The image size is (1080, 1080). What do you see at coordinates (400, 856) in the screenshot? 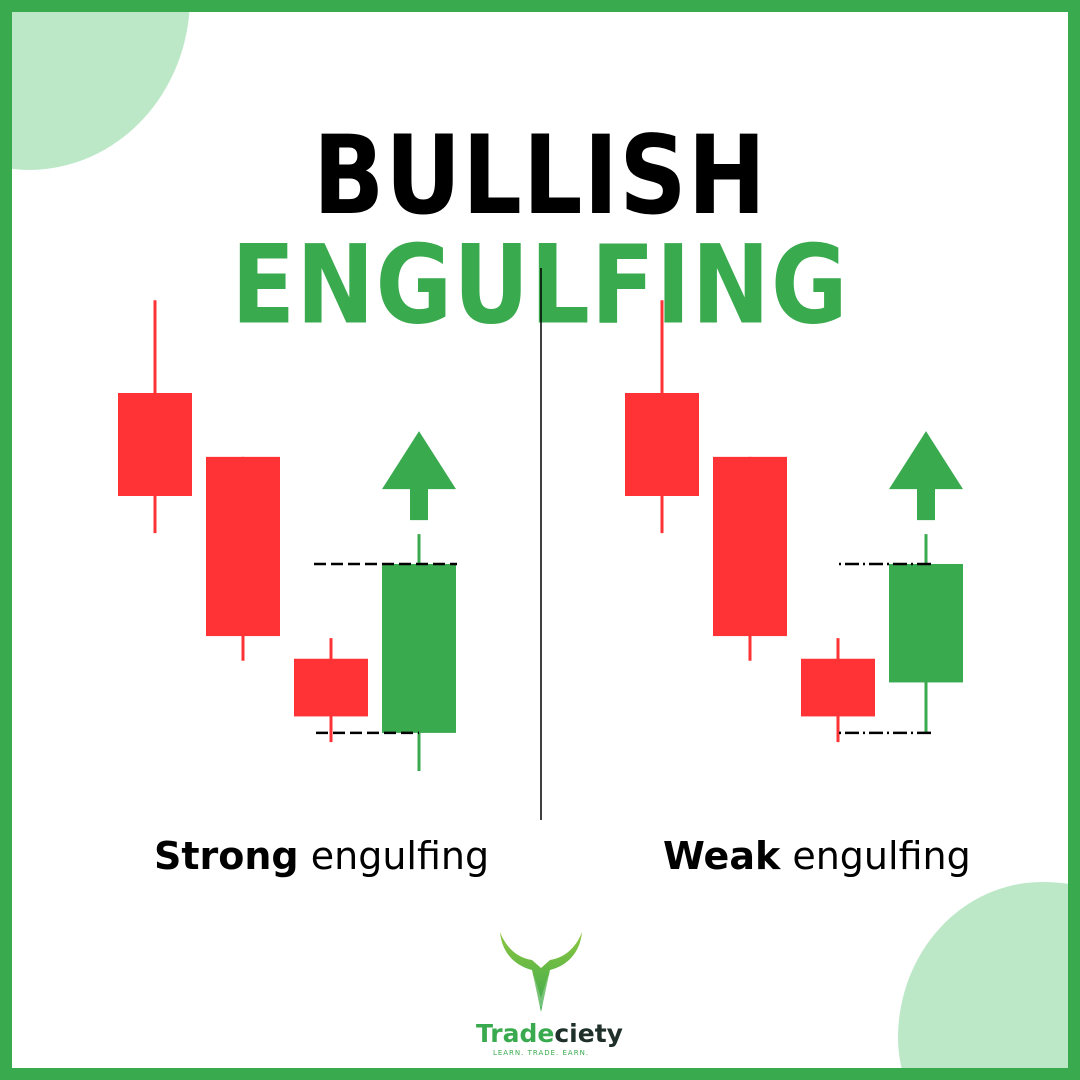
I see `caption-strong-rest: engulfing` at bounding box center [400, 856].